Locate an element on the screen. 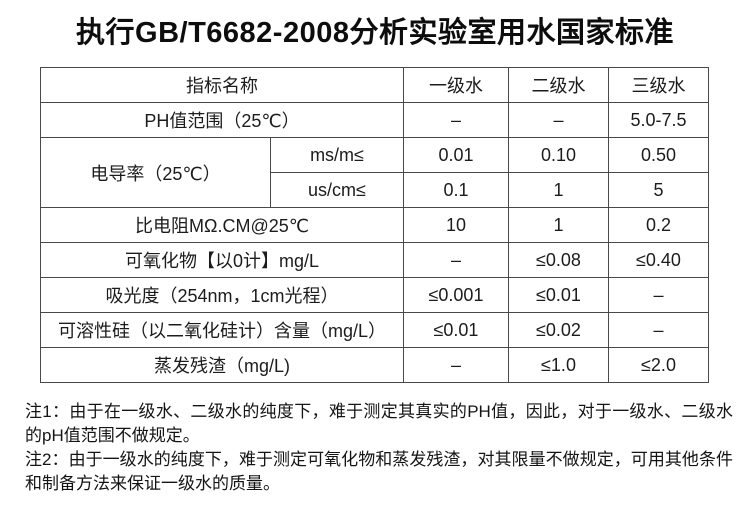 This screenshot has width=750, height=514. value-cell: ≤1.0 is located at coordinates (558, 365).